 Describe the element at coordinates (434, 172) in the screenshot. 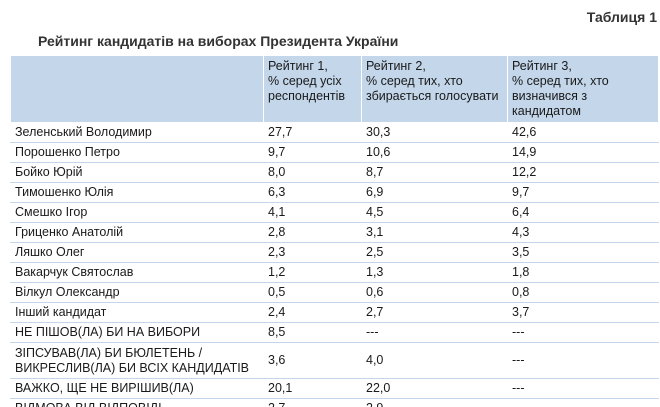

I see `rating-2-value: 8,7` at that location.